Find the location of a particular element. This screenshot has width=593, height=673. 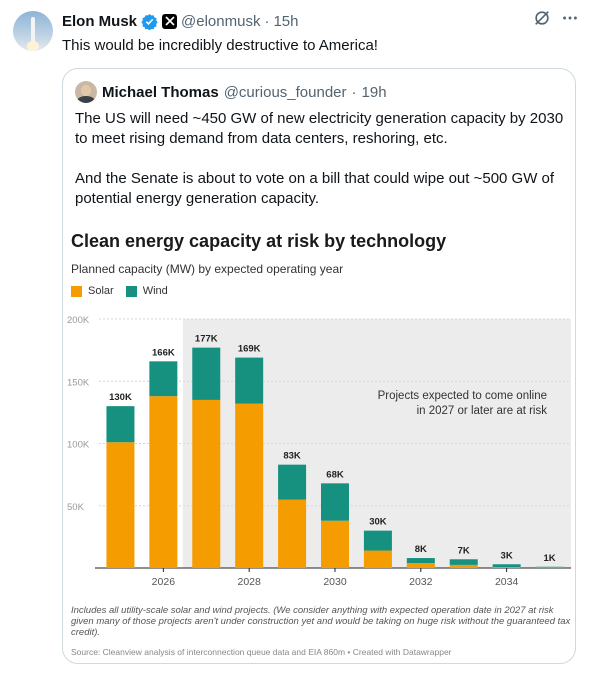

rocket-icon is located at coordinates (33, 30).